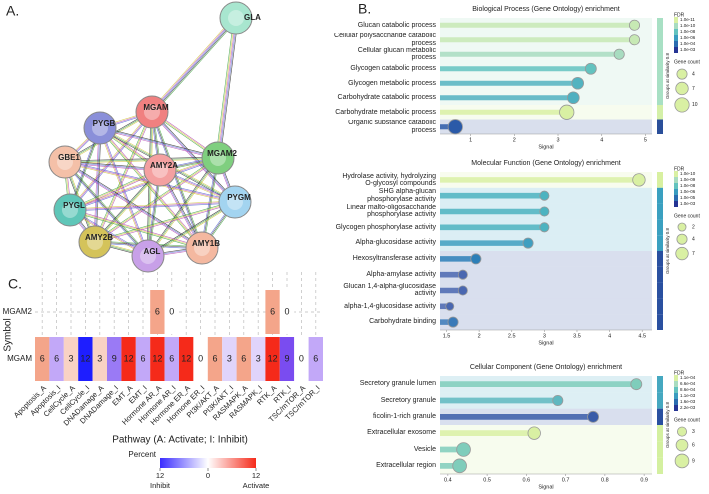 Image resolution: width=709 pixels, height=494 pixels. Describe the element at coordinates (389, 290) in the screenshot. I see `category-label-text: Glucan 1,4-alpha-glucosidase activity` at that location.